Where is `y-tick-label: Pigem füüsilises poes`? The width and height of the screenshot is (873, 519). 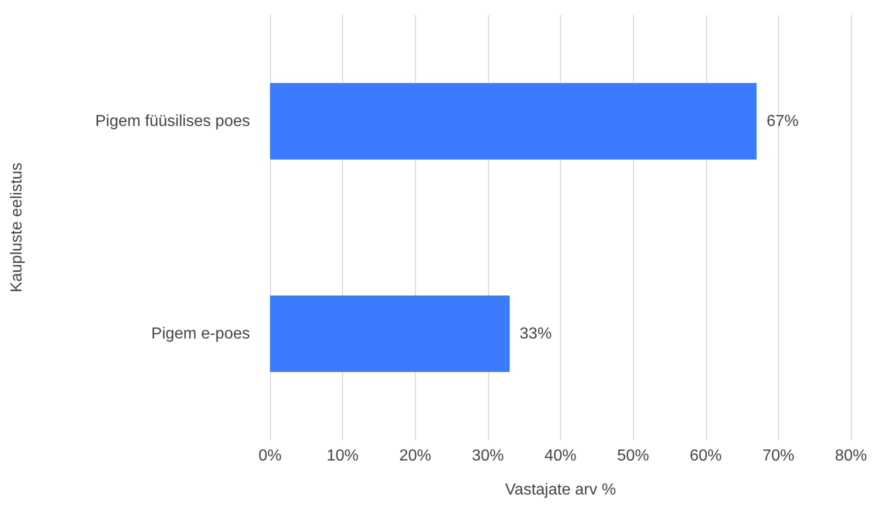
y-tick-label: Pigem füüsilises poes is located at coordinates (172, 121).